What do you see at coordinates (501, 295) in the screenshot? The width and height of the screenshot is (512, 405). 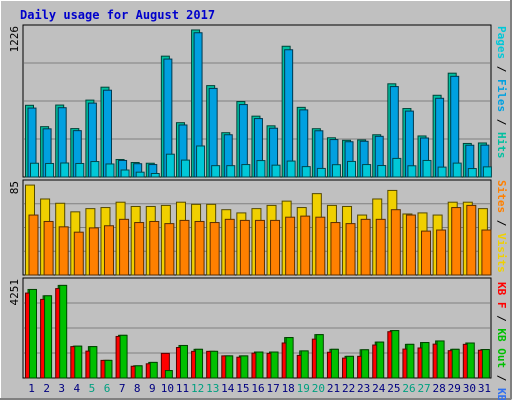 I see `legend-kb-f: KB F` at bounding box center [501, 295].